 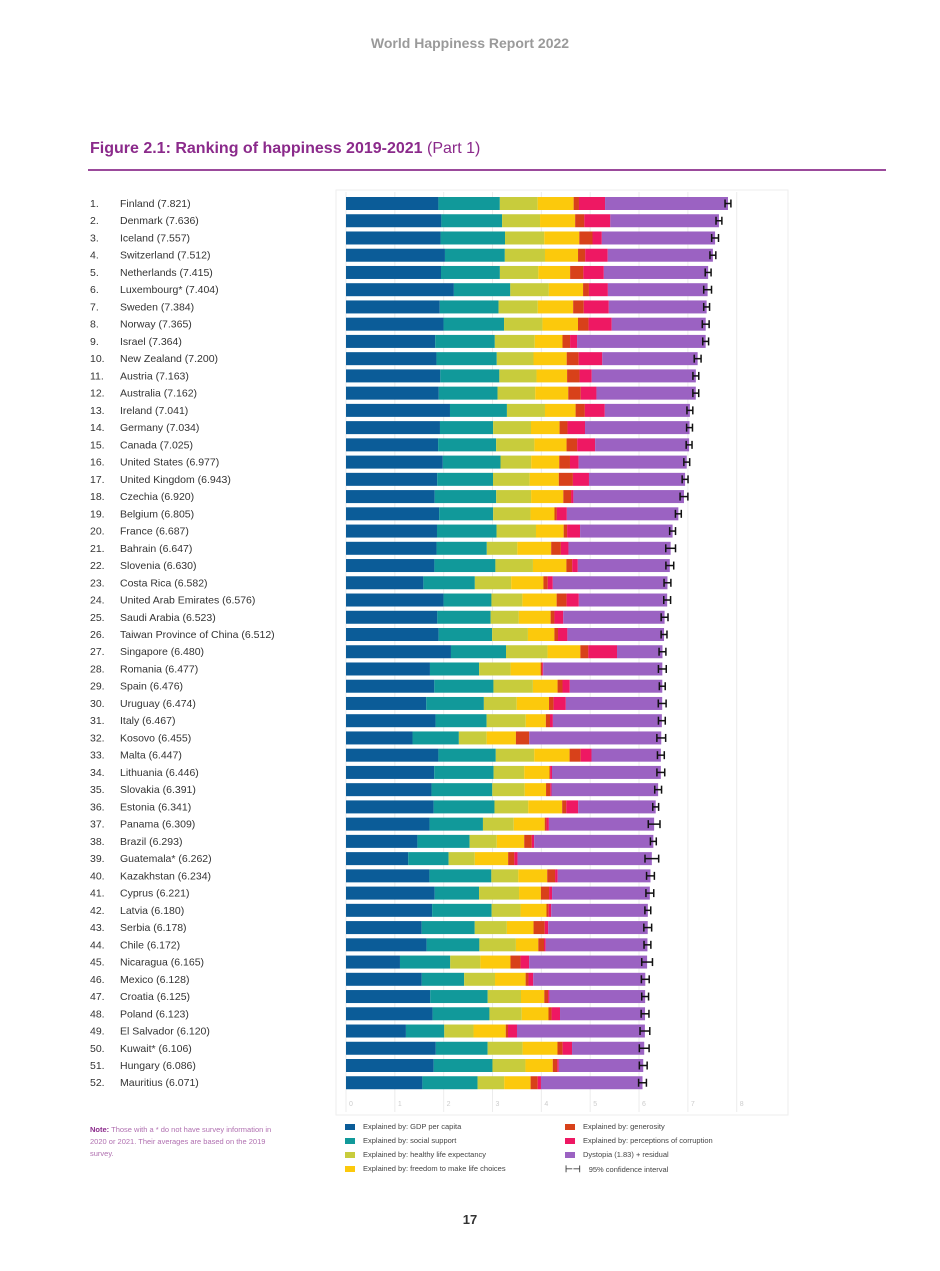 What do you see at coordinates (159, 669) in the screenshot?
I see `country-label: Romania (6.477)` at bounding box center [159, 669].